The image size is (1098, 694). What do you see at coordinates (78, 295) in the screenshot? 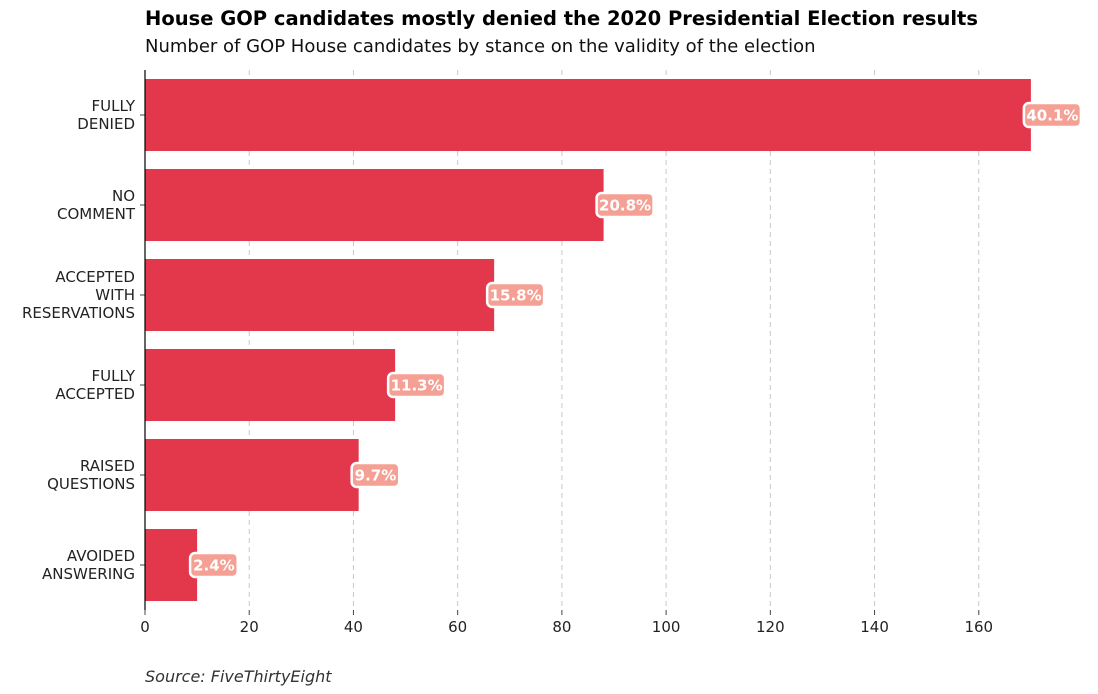
I see `category-label: ACCEPTED WITH RESERVATIONS` at bounding box center [78, 295].